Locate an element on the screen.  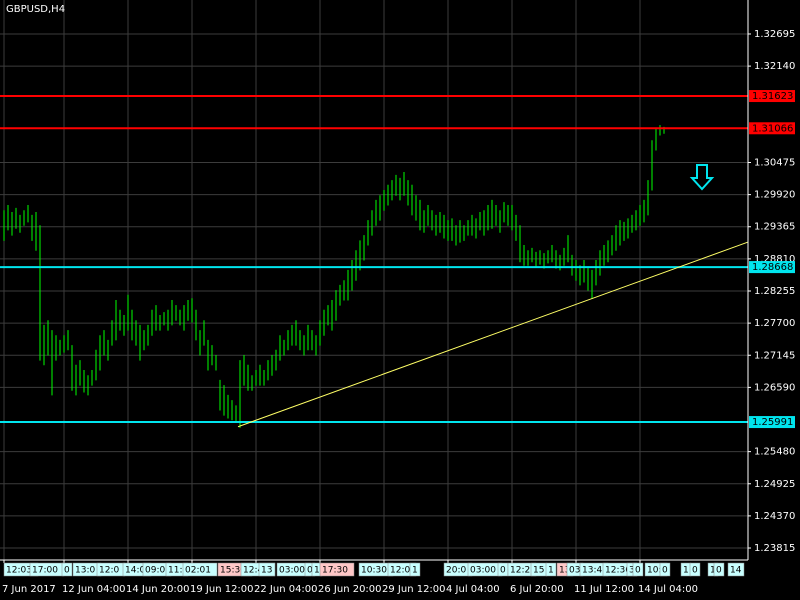
y-tick-label: 1.23815 is located at coordinates (774, 548).